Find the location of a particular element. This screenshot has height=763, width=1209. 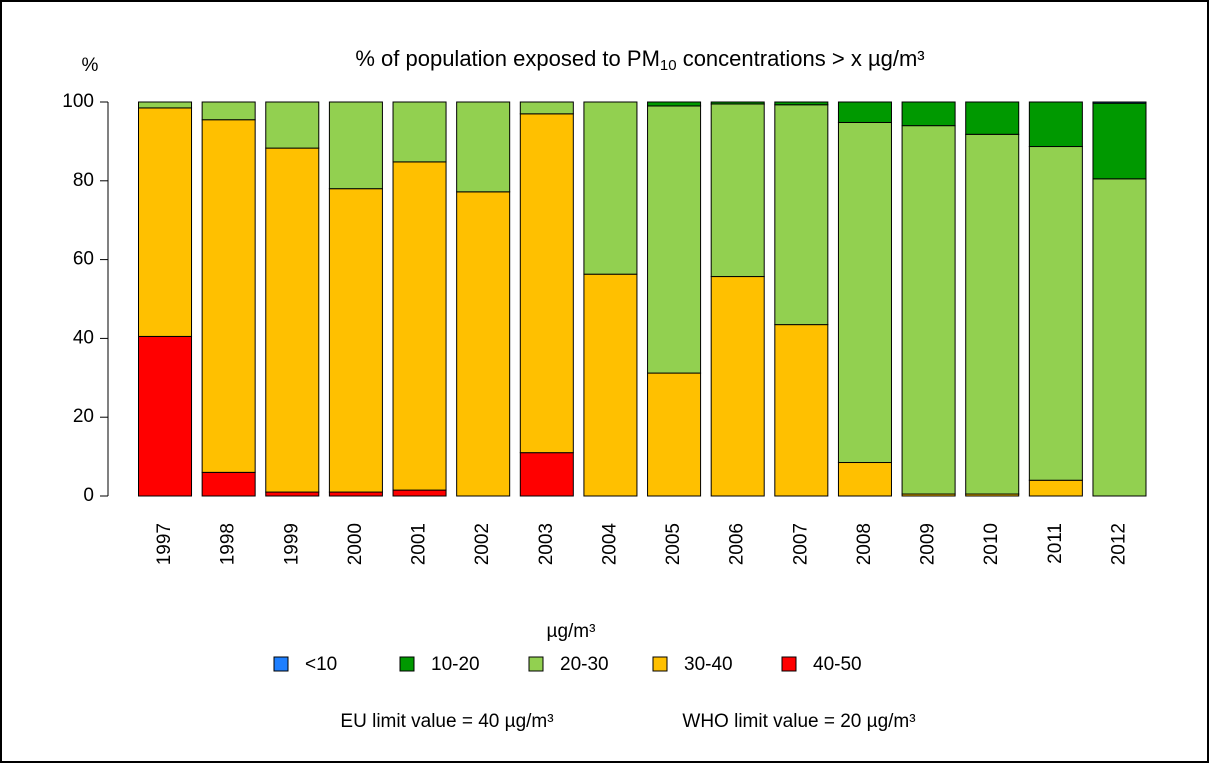

x-tick-label: 2000 is located at coordinates (355, 544).